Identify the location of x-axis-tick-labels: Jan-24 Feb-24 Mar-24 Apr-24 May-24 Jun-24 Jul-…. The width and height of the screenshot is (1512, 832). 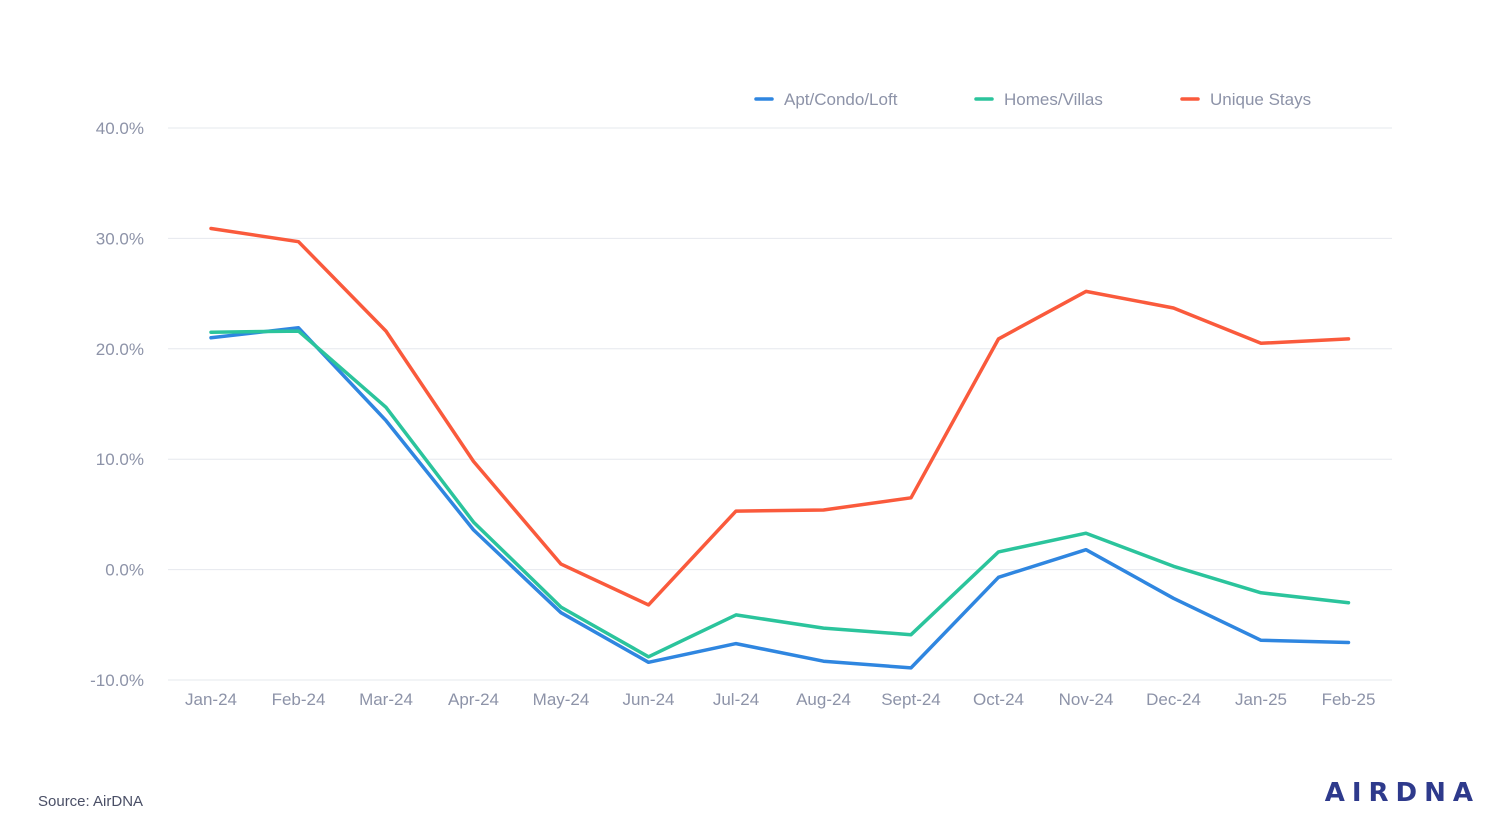
(780, 699).